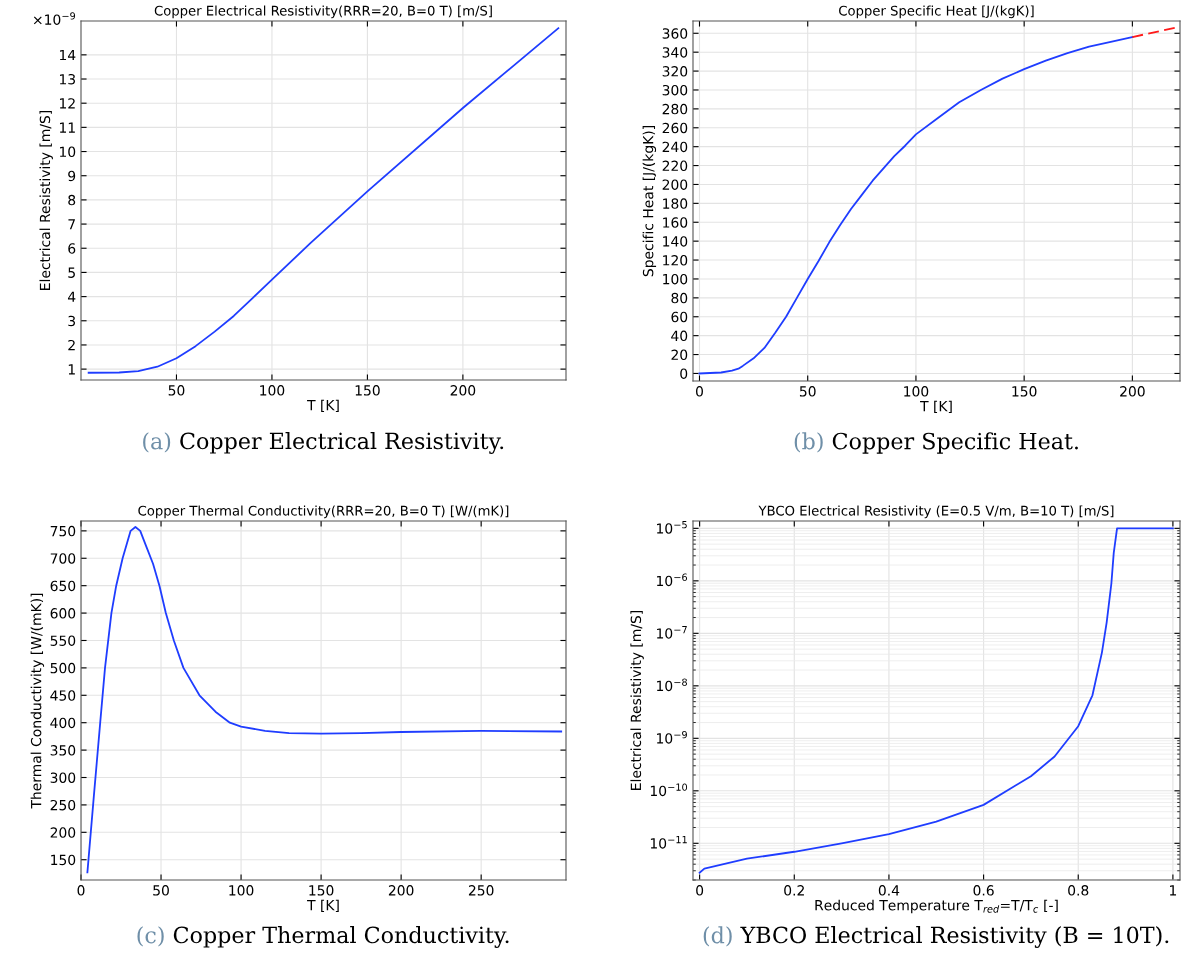 This screenshot has height=965, width=1188. I want to click on y-tick-label: 450, so click(63, 695).